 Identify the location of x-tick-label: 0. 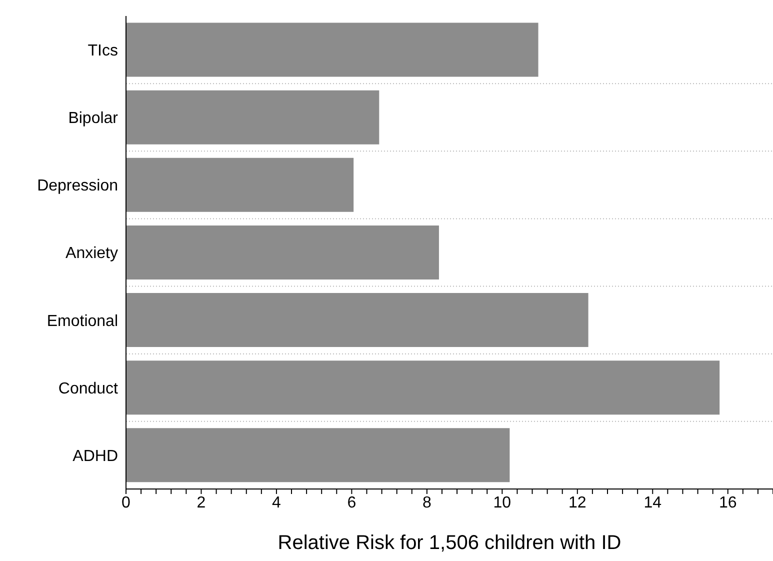
(126, 503).